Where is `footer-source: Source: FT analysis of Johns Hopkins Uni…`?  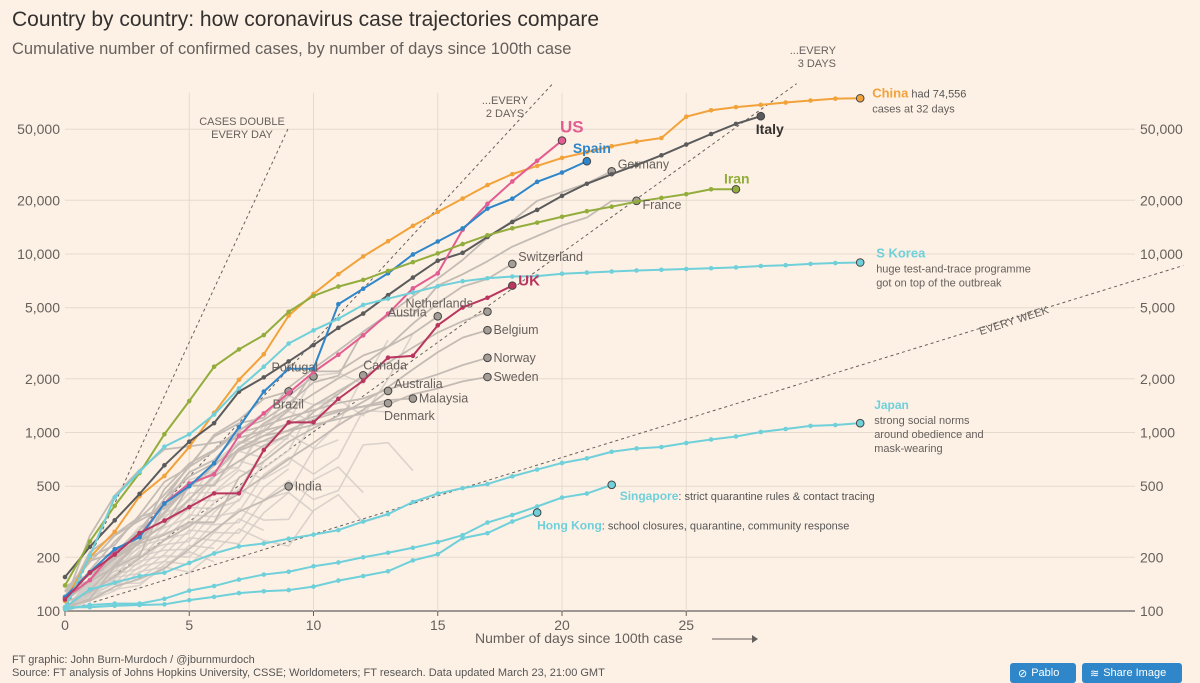
footer-source: Source: FT analysis of Johns Hopkins Uni… is located at coordinates (308, 673).